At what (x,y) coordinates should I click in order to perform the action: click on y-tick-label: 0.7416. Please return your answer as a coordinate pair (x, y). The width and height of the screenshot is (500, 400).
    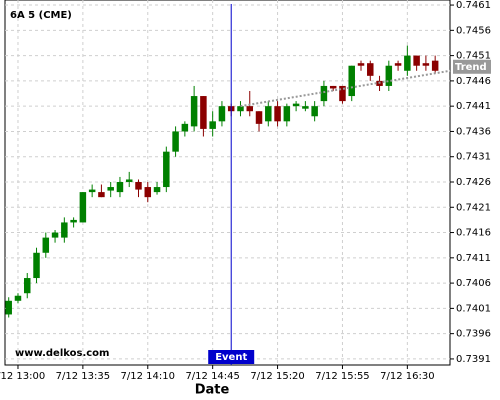
    Looking at the image, I should click on (473, 233).